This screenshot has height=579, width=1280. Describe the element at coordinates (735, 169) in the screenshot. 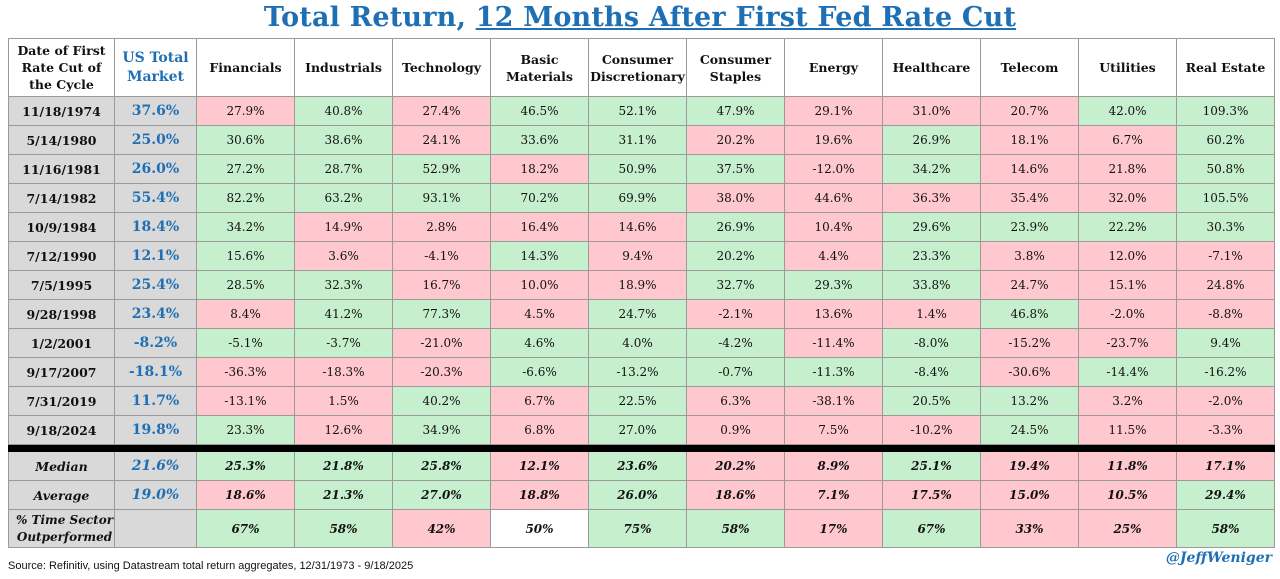

I see `sector-value-cell: 37.5%` at that location.